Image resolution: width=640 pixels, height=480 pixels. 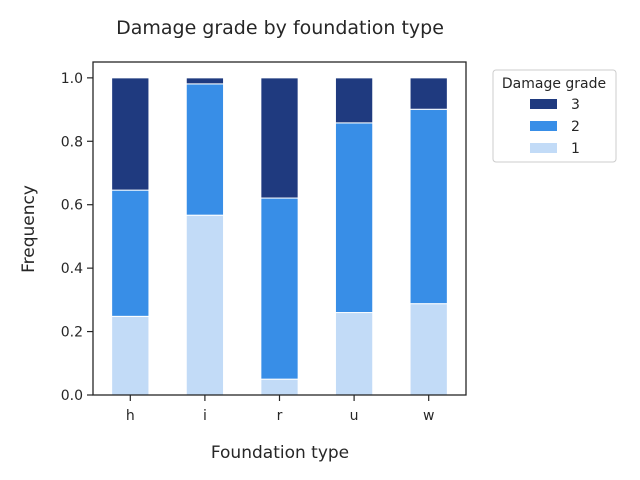 What do you see at coordinates (72, 79) in the screenshot?
I see `y-tick-label: 1.0` at bounding box center [72, 79].